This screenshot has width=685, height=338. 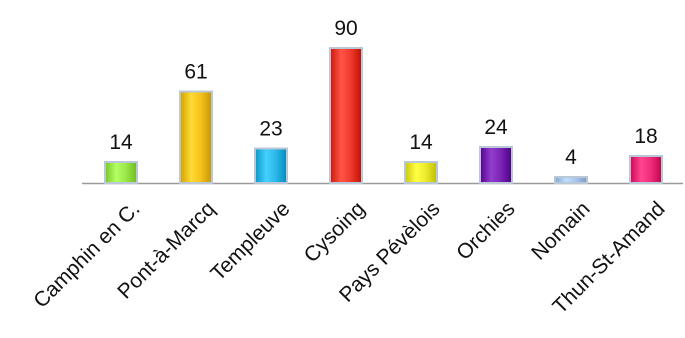 What do you see at coordinates (335, 232) in the screenshot?
I see `category-label-3: Cysoing` at bounding box center [335, 232].